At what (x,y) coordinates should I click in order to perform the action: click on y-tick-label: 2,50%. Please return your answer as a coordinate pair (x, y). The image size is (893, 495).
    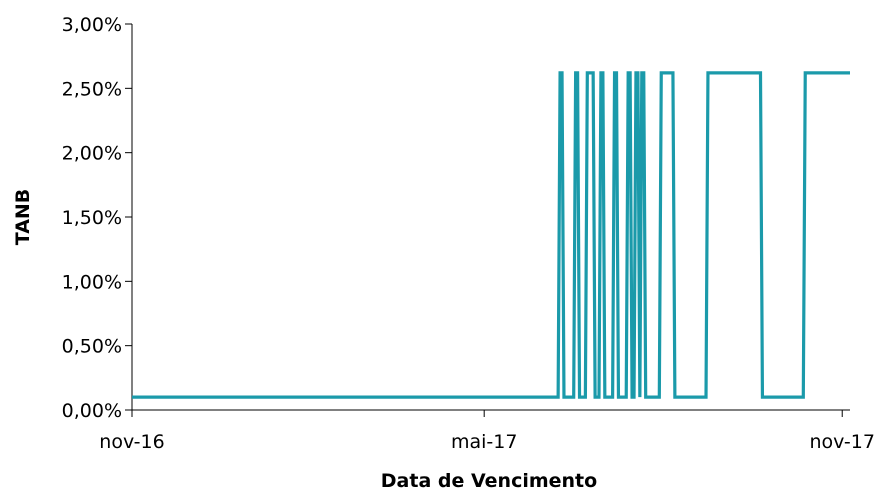
    Looking at the image, I should click on (92, 89).